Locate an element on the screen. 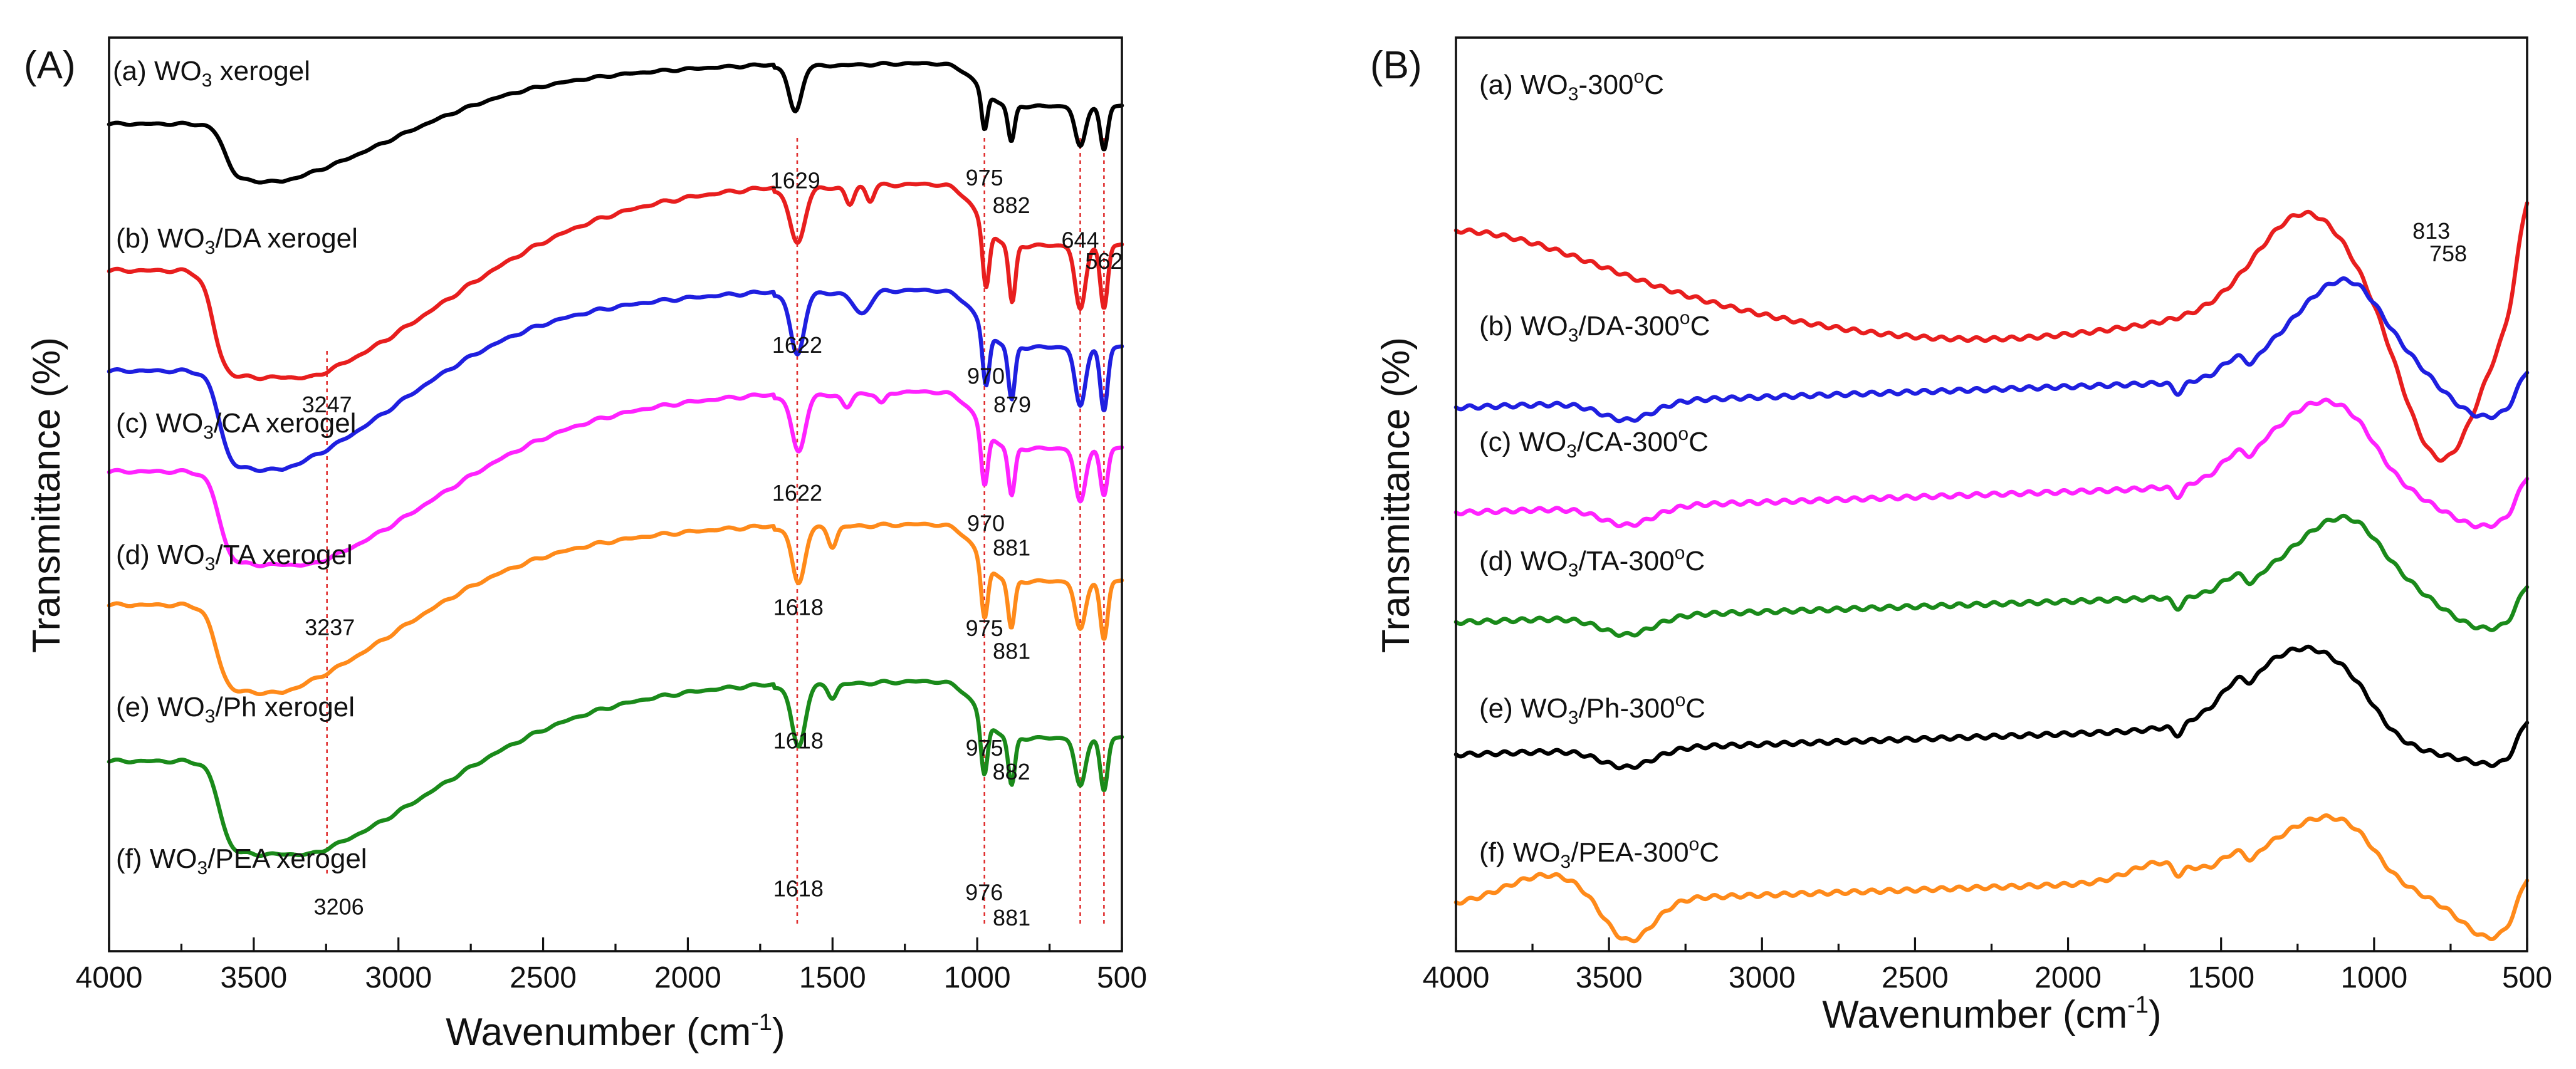 The image size is (2576, 1069). panel-a-x-tick-label: 3000 is located at coordinates (398, 977).